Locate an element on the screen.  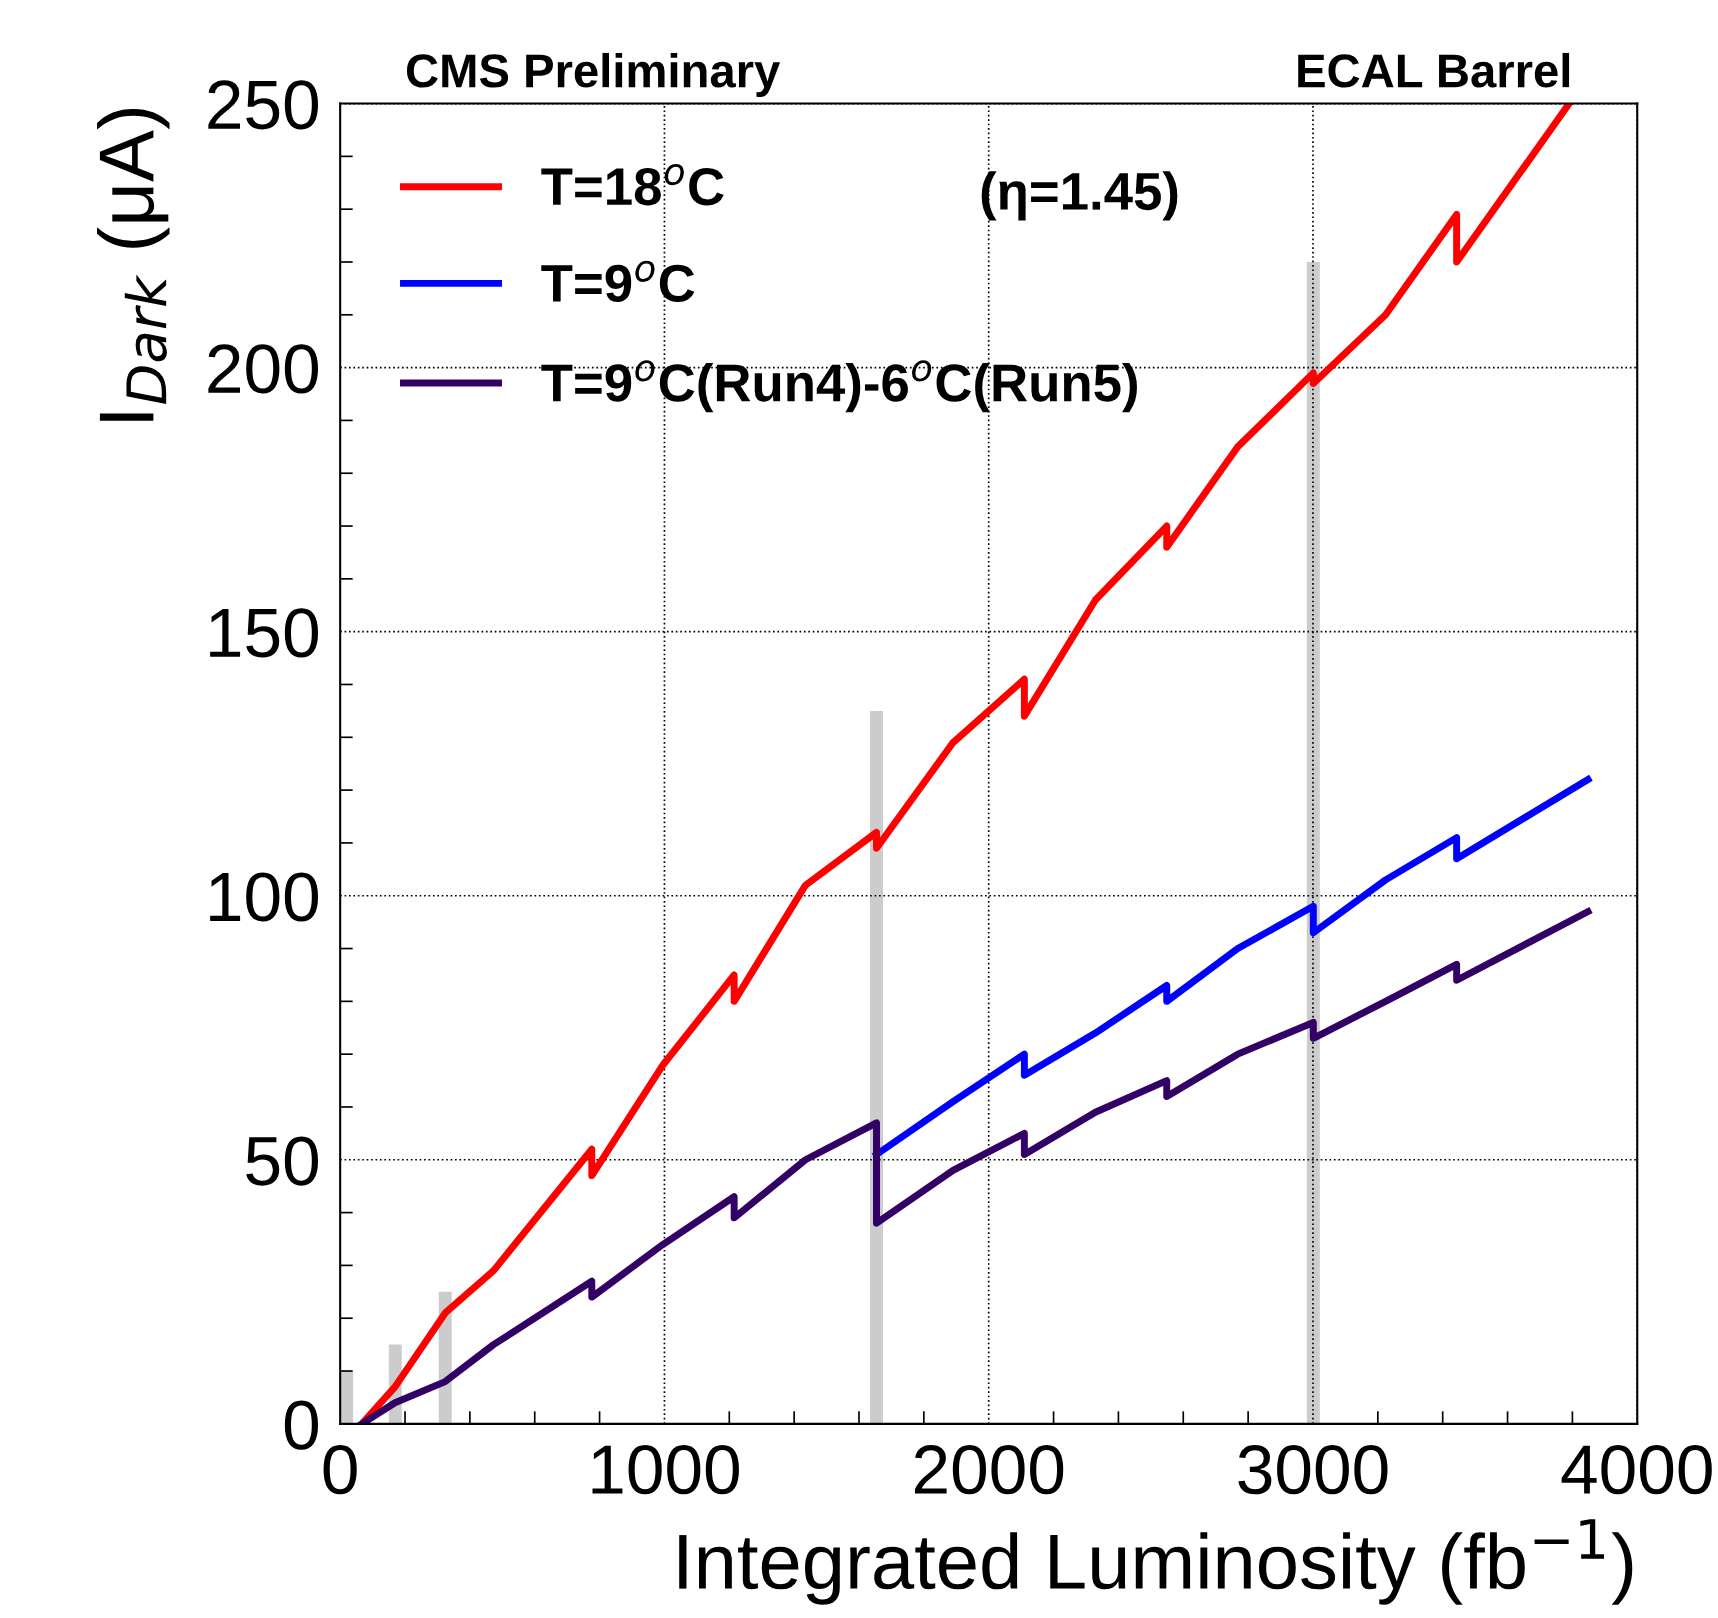
legend-label: T=9$^{o}$C(Run4)-6$^{o}$C(Run5) is located at coordinates (839, 386).